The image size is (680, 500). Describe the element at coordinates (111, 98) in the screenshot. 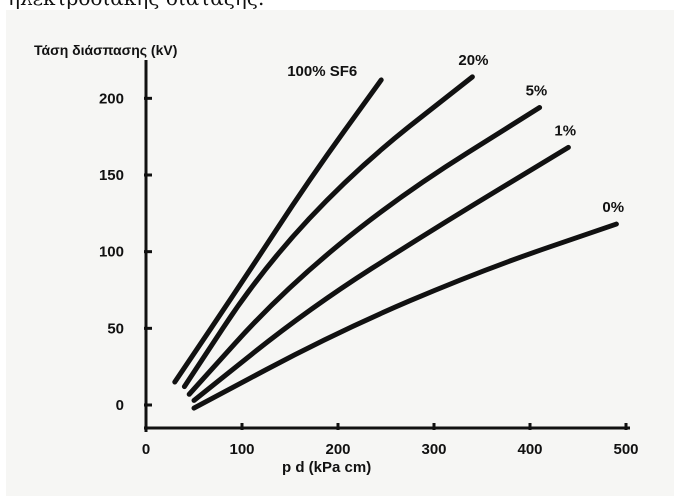

I see `y-tick-label: 200` at that location.